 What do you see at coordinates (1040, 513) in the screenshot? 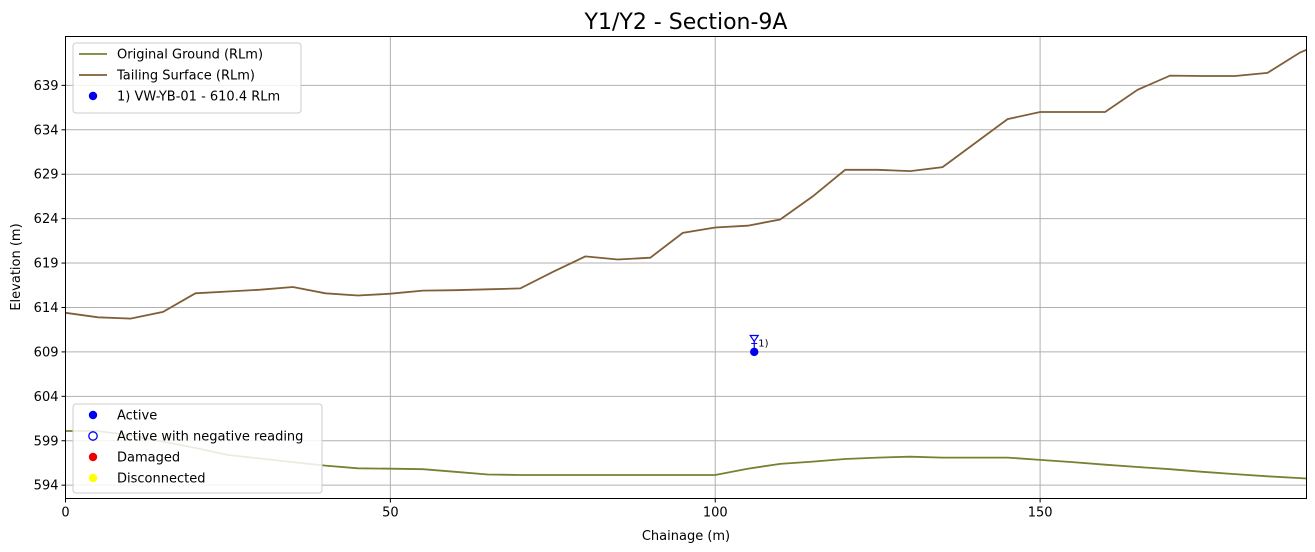
I see `x-tick-label: 150` at bounding box center [1040, 513].